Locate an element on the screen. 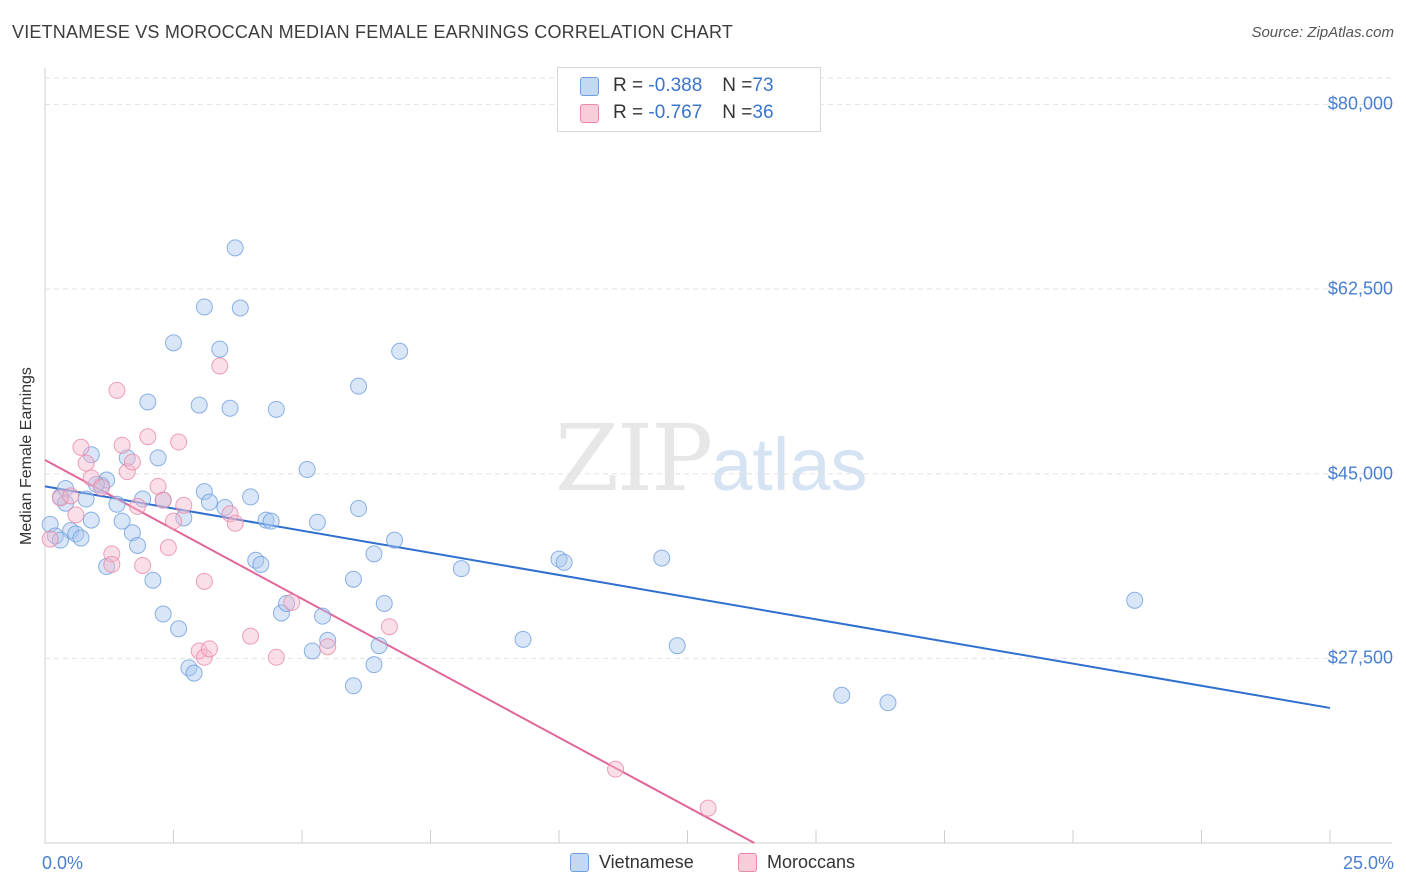  legend-row-moroccans: R = -0.767 N = 36 is located at coordinates (677, 113).